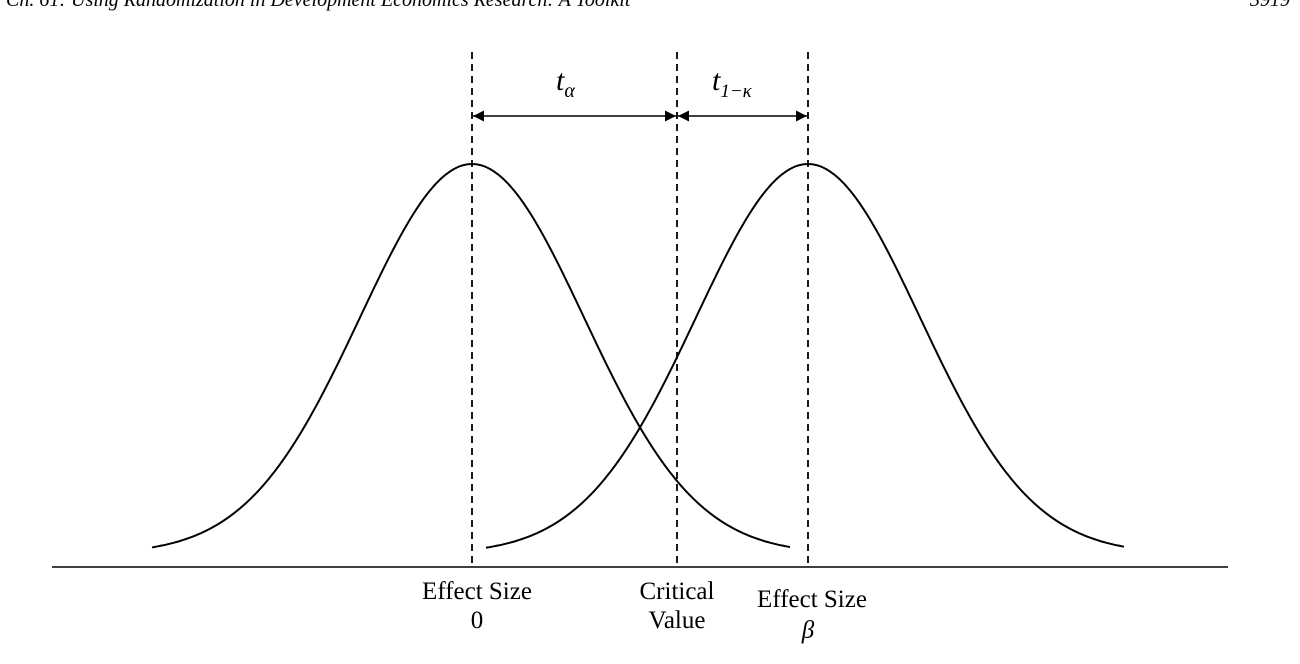 The height and width of the screenshot is (664, 1300). I want to click on critical-value-label-line2: Value, so click(677, 620).